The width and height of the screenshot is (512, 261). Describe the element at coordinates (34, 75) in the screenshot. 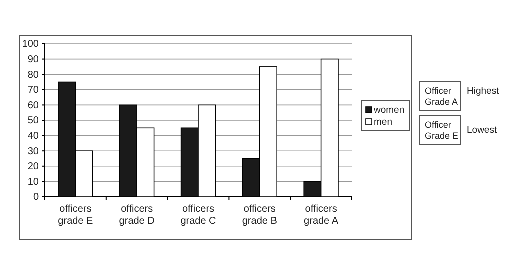

I see `y-tick-label: 80` at that location.